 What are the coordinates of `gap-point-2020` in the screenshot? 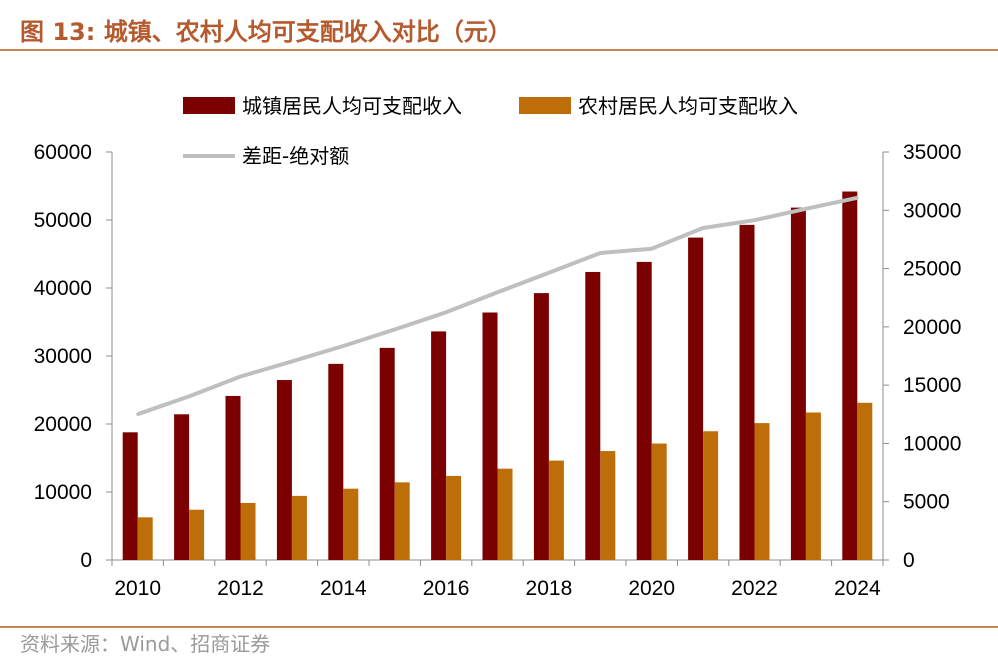 It's located at (652, 249).